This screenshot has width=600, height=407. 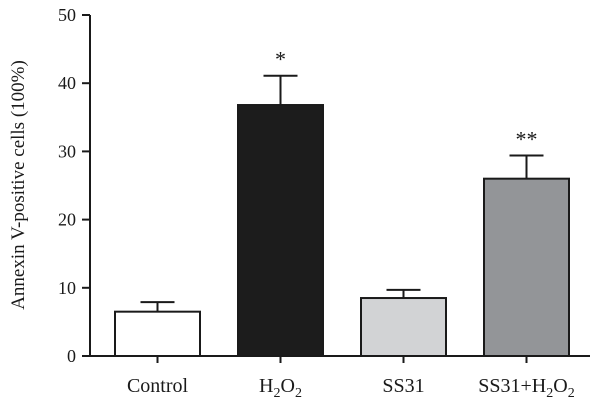 What do you see at coordinates (67, 83) in the screenshot?
I see `y-tick-label: 40` at bounding box center [67, 83].